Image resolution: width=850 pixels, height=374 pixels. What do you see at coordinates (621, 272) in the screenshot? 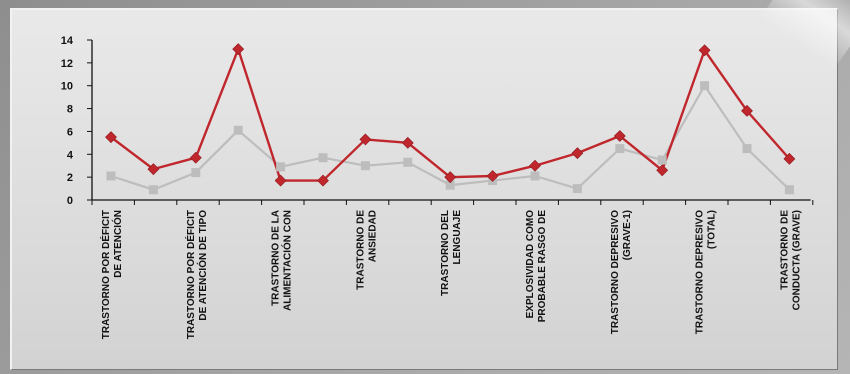
I see `x-category-label: TRASTORNO DEPRESIVO (GRAVE-1)` at bounding box center [621, 272].